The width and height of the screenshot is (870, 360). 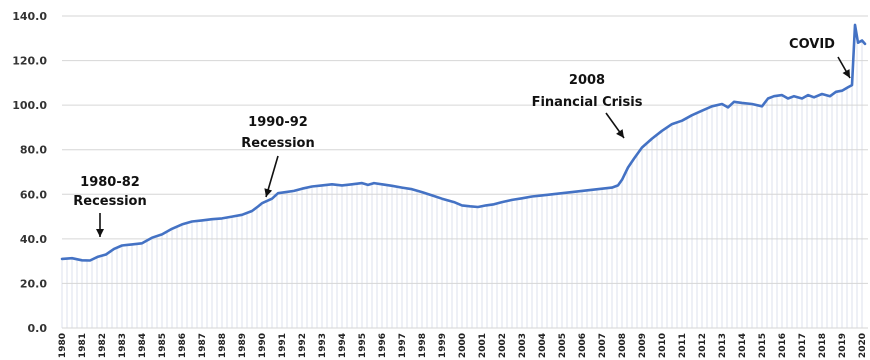 I want to click on y-tick-label: 20.0, so click(x=33, y=283).